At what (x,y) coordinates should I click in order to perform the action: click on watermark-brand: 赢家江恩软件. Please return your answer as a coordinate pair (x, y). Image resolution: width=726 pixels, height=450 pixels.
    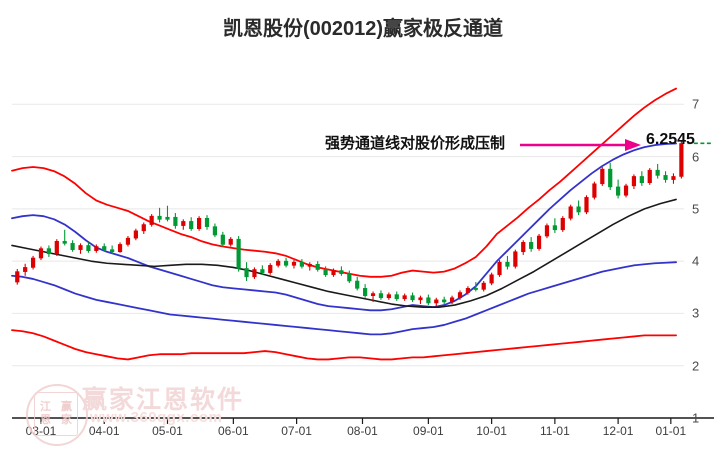
    Looking at the image, I should click on (163, 400).